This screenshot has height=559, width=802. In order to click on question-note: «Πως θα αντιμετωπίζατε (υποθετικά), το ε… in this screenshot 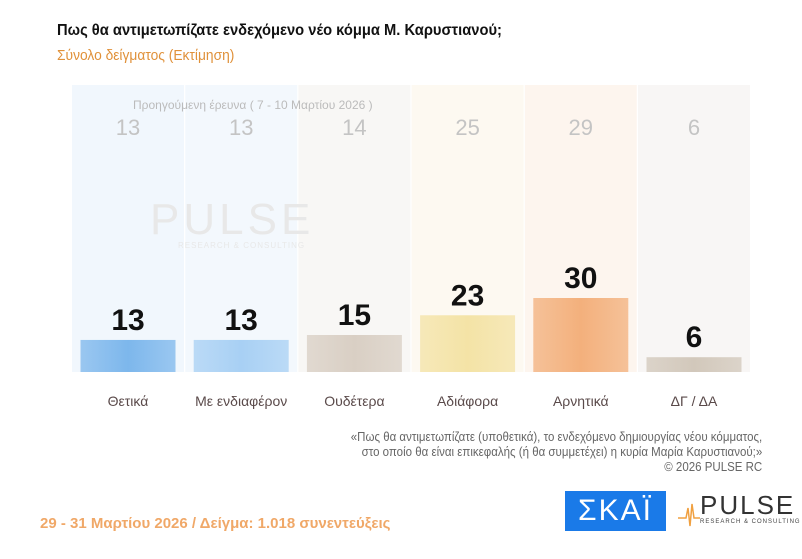, I will do `click(556, 452)`.